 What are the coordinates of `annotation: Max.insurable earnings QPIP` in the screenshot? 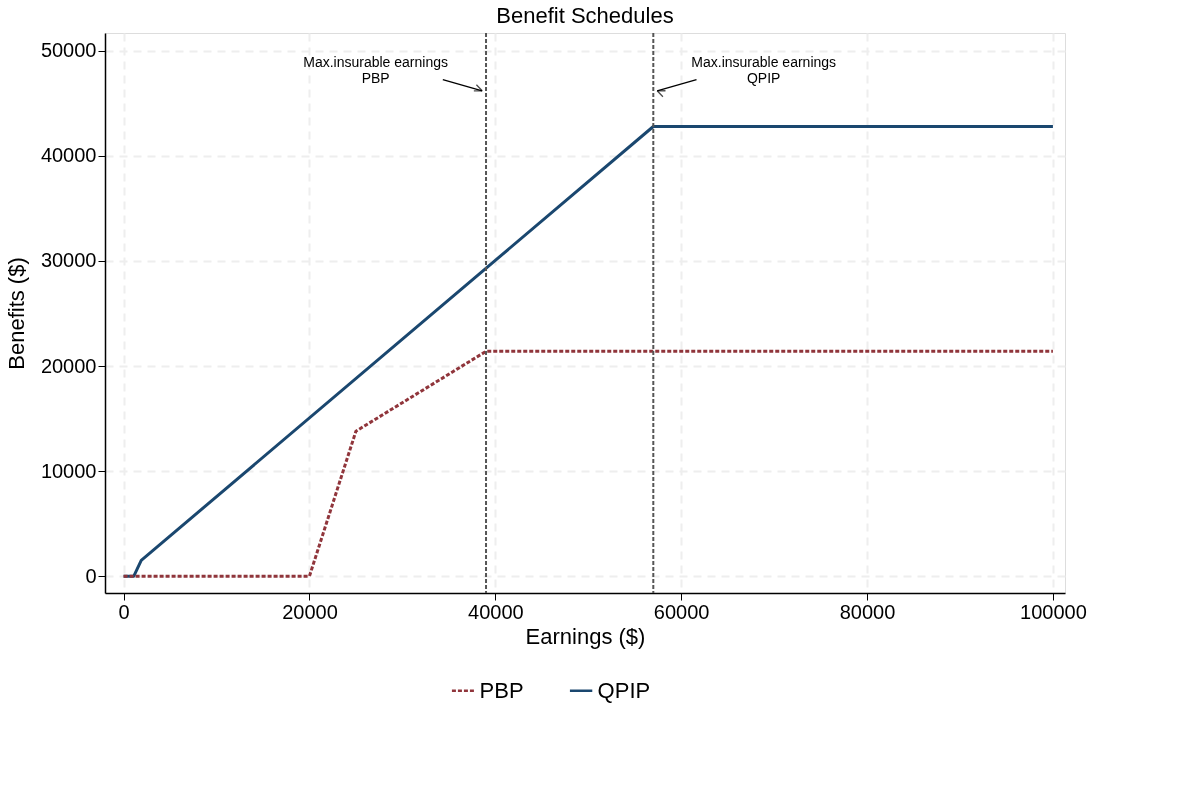 It's located at (764, 69).